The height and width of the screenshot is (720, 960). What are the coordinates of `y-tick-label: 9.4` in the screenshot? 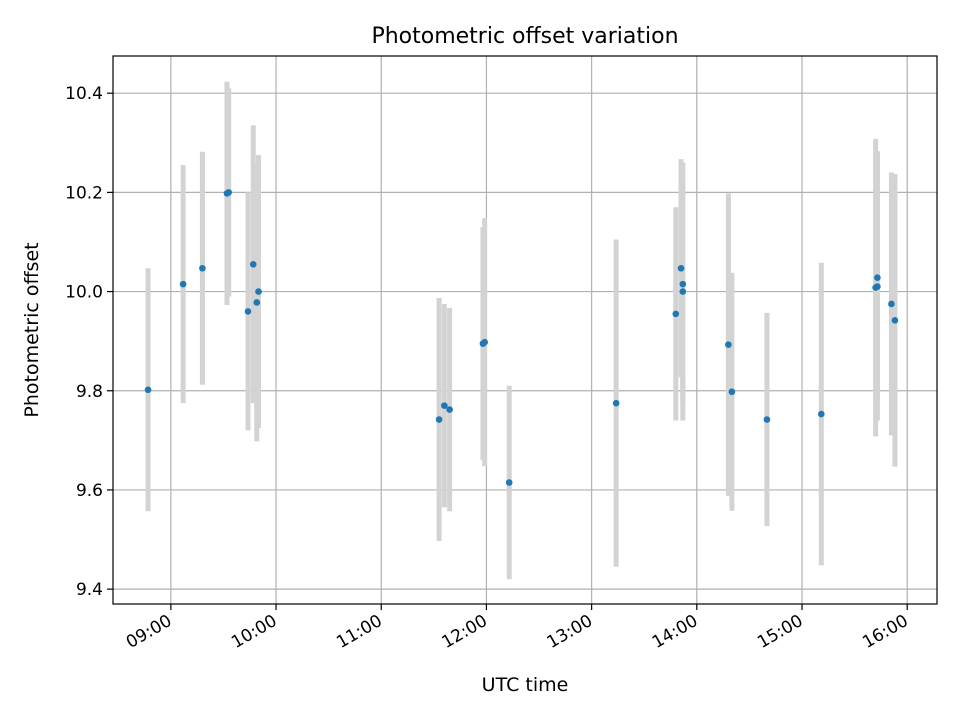 It's located at (89, 590).